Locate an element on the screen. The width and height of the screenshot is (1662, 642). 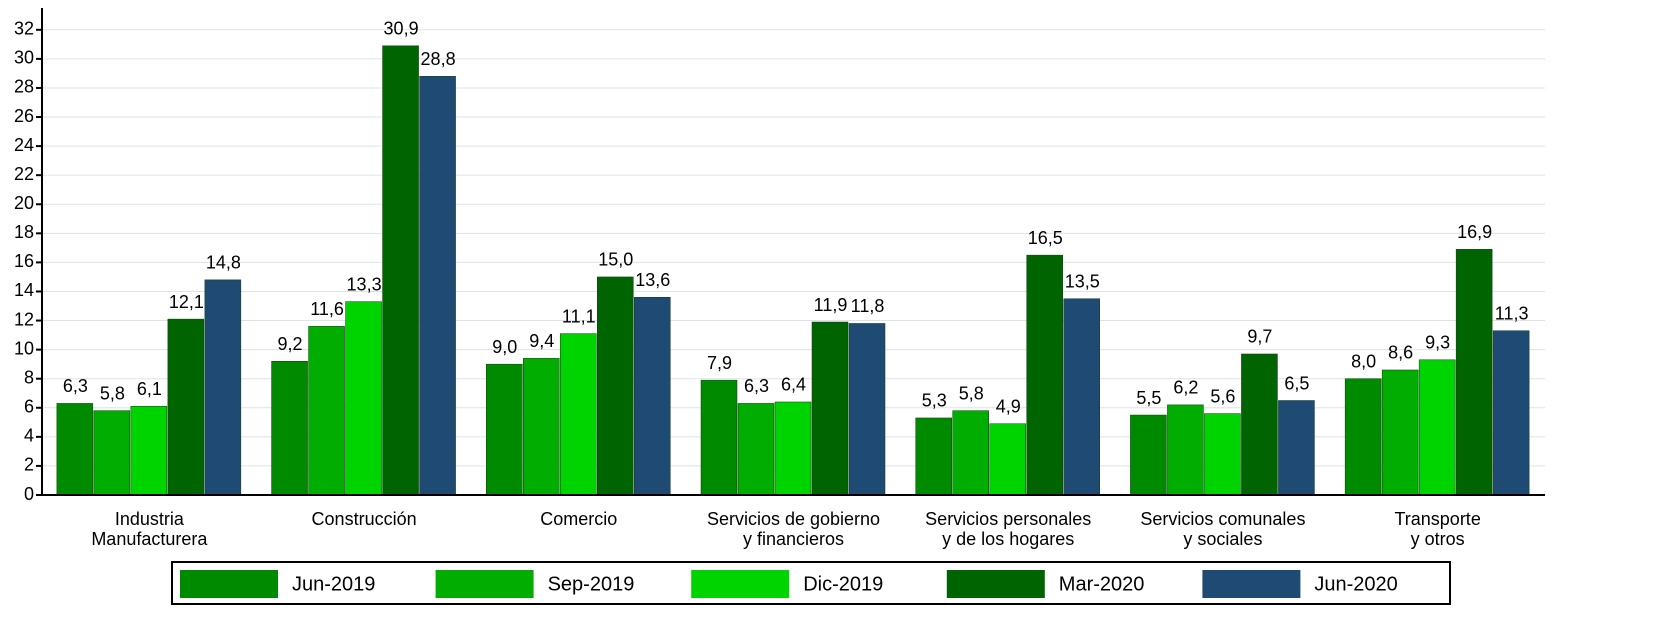
value-label: 8,0 is located at coordinates (1363, 361).